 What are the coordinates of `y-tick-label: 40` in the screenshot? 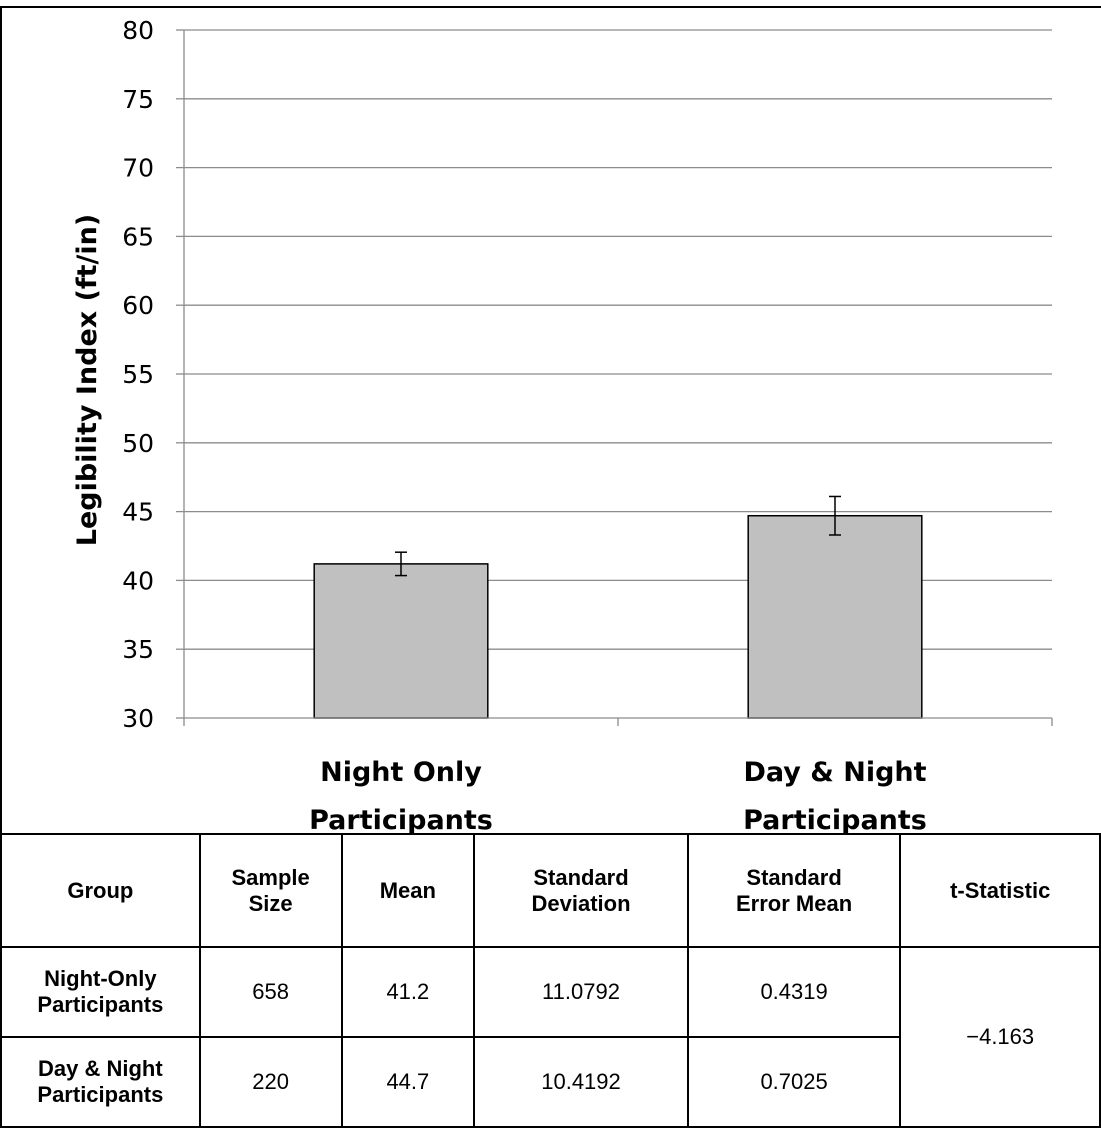 It's located at (138, 580).